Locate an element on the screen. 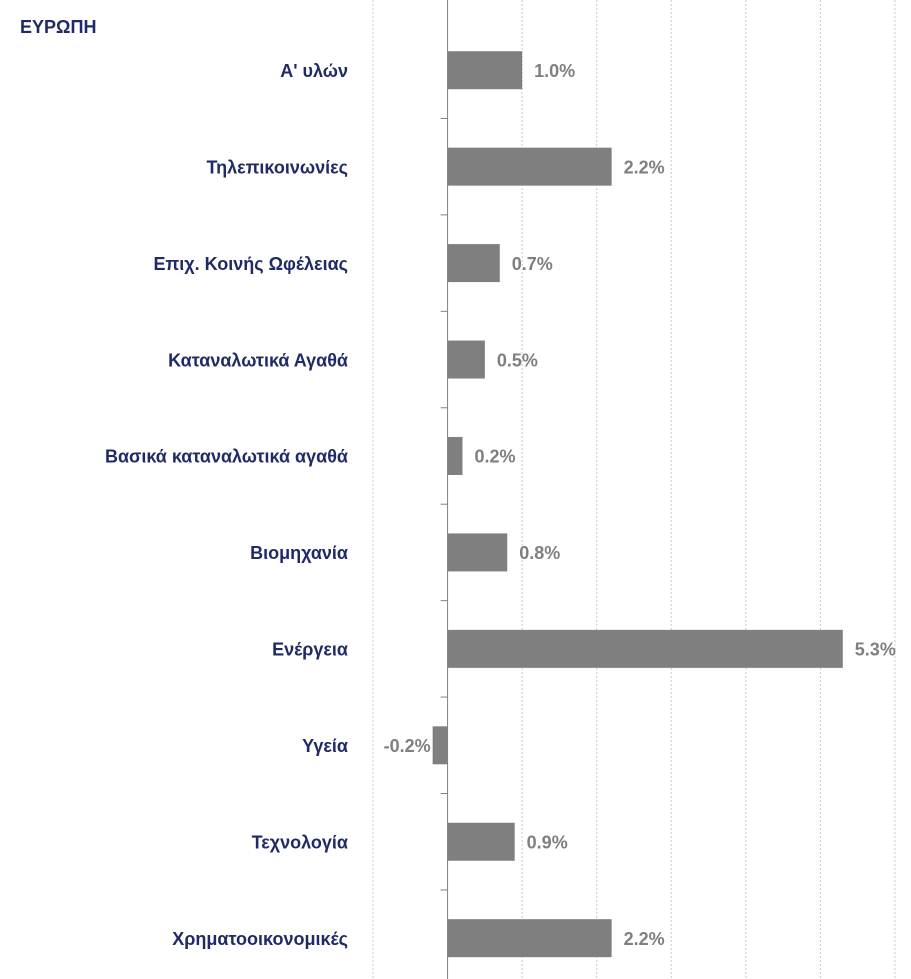 Image resolution: width=911 pixels, height=979 pixels. value-label: 0.5% is located at coordinates (517, 360).